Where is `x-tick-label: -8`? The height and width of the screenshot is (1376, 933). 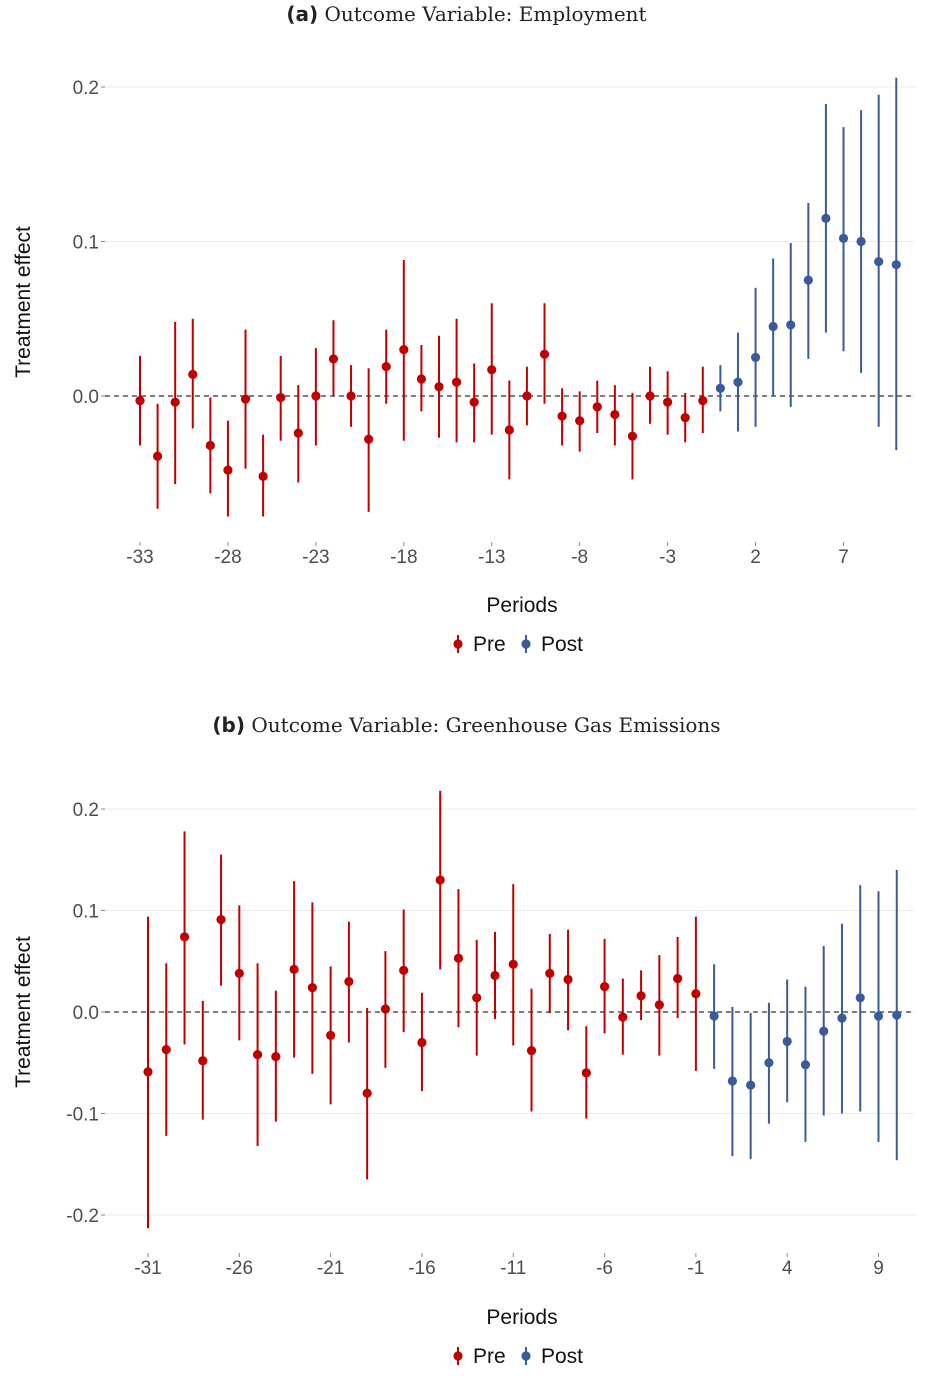 x-tick-label: -8 is located at coordinates (579, 557).